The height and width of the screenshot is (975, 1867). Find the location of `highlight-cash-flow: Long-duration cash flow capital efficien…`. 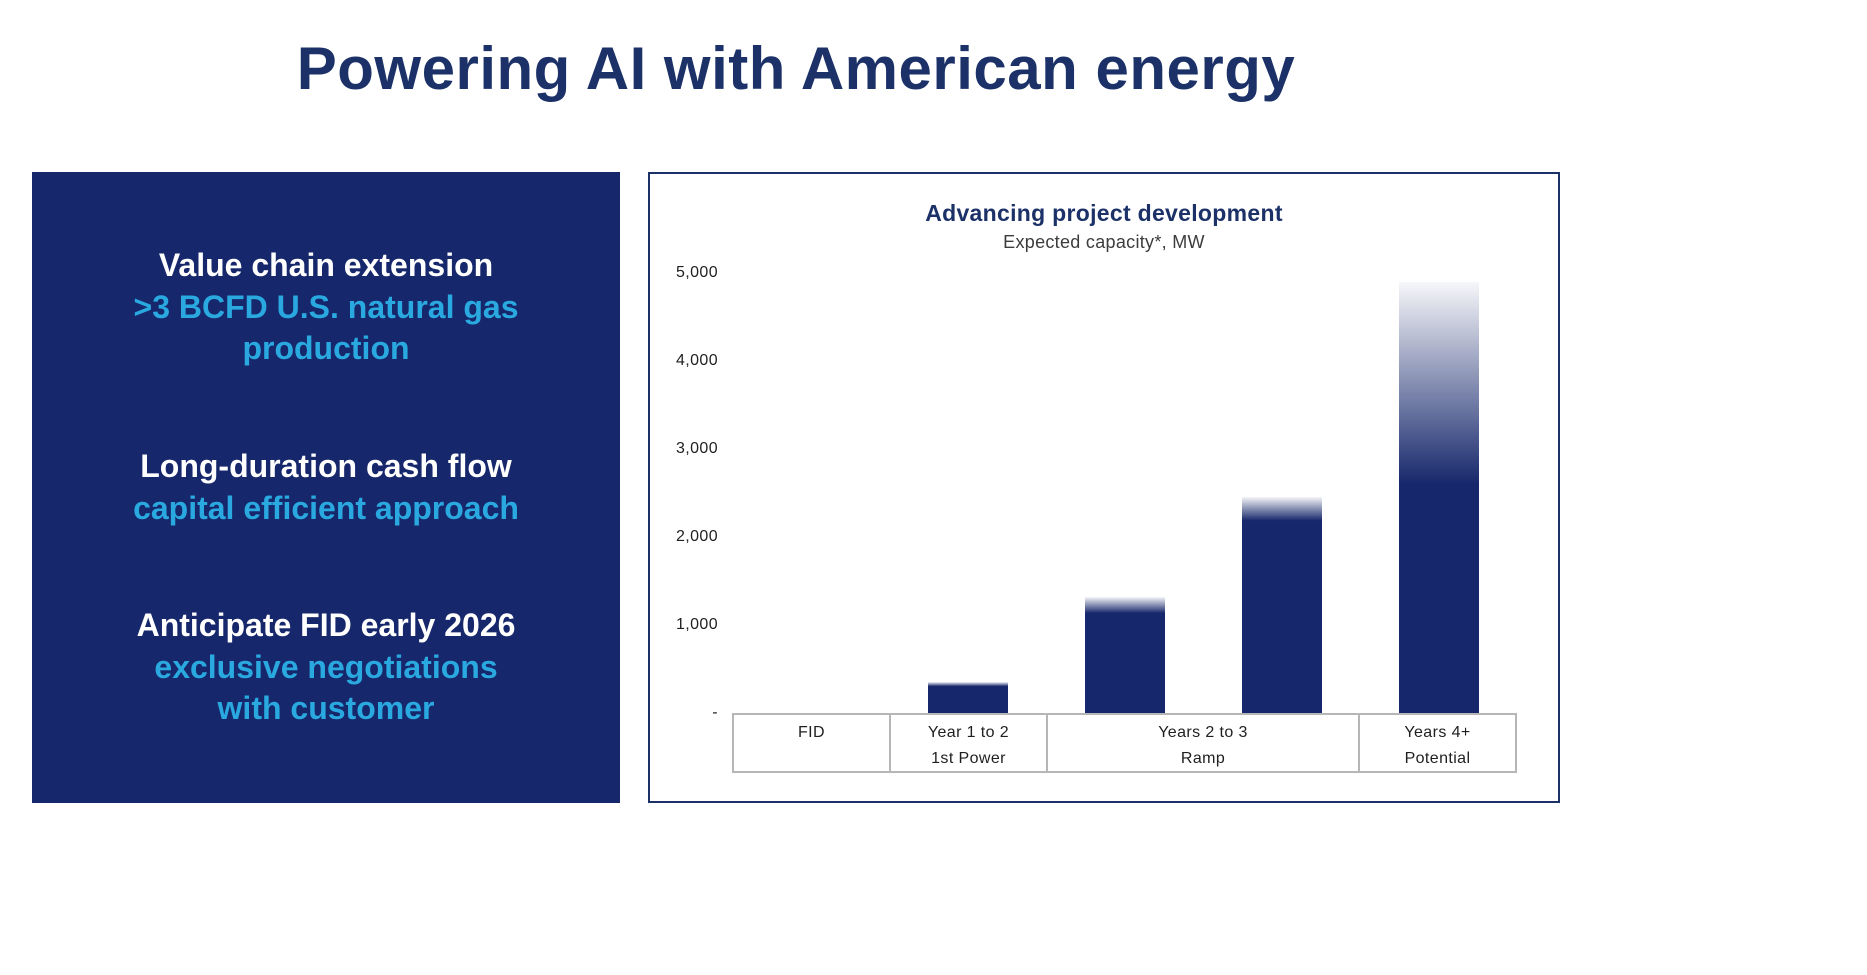

highlight-cash-flow: Long-duration cash flow capital efficien… is located at coordinates (326, 487).